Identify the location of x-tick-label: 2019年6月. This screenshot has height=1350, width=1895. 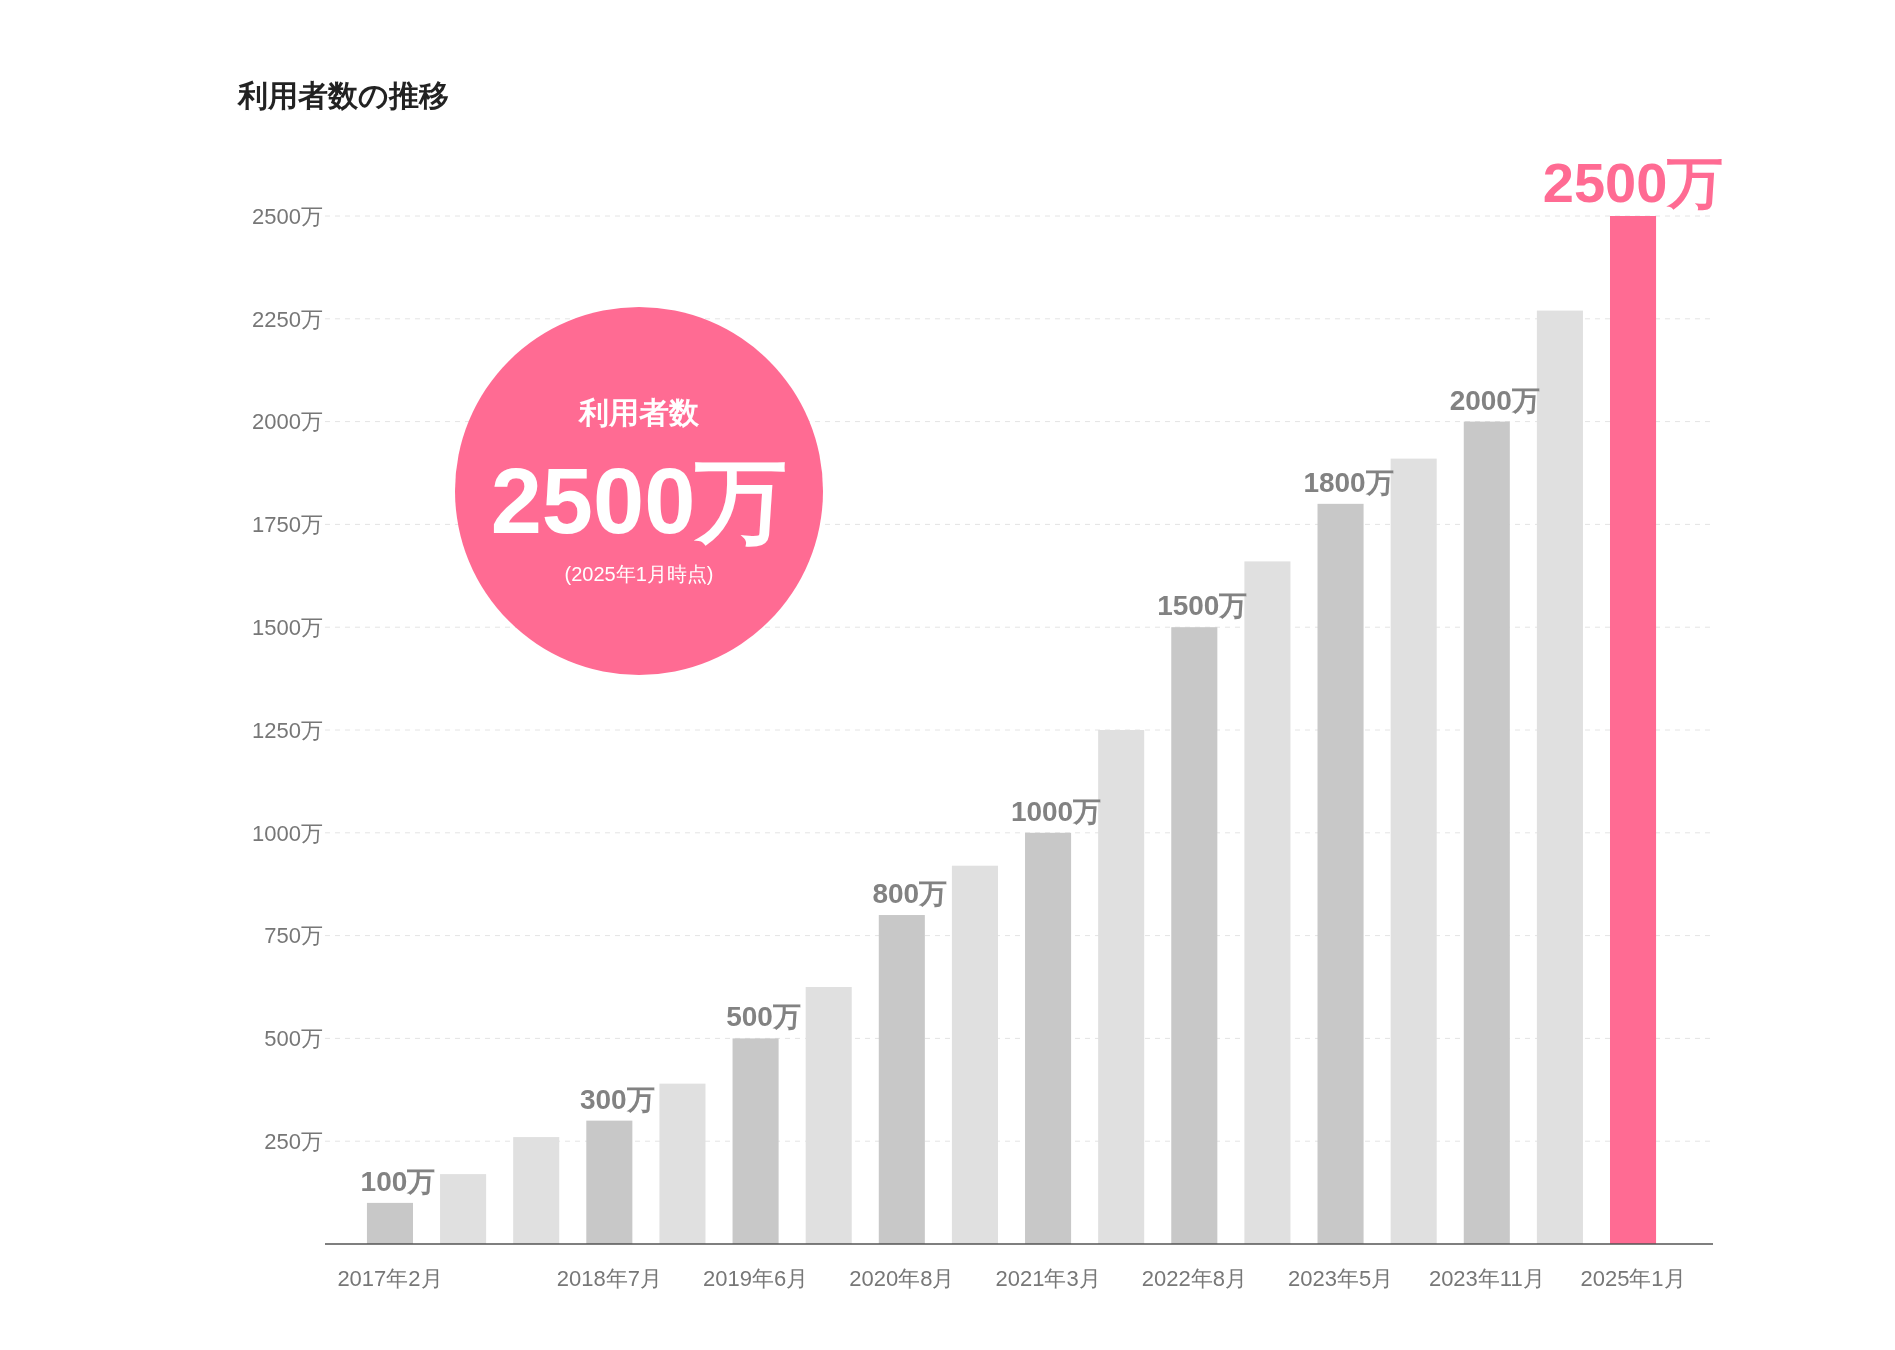
(755, 1278).